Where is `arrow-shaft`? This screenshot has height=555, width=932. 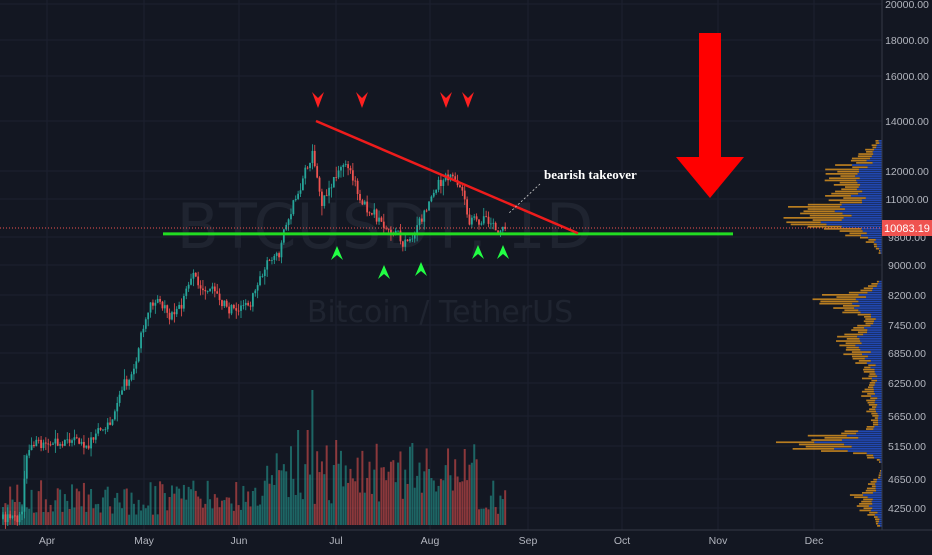 arrow-shaft is located at coordinates (710, 95).